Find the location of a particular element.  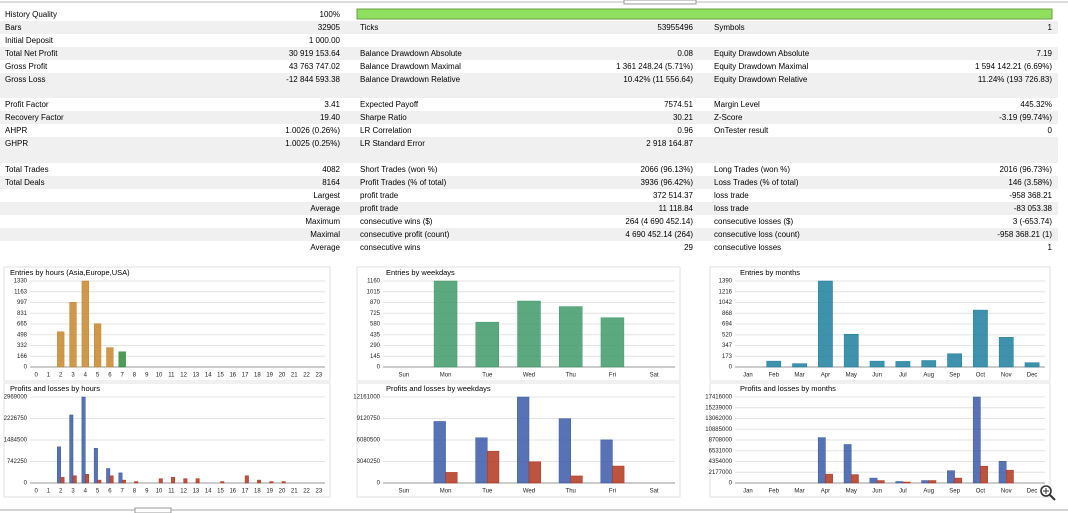

cell-value: Largest is located at coordinates (326, 195).